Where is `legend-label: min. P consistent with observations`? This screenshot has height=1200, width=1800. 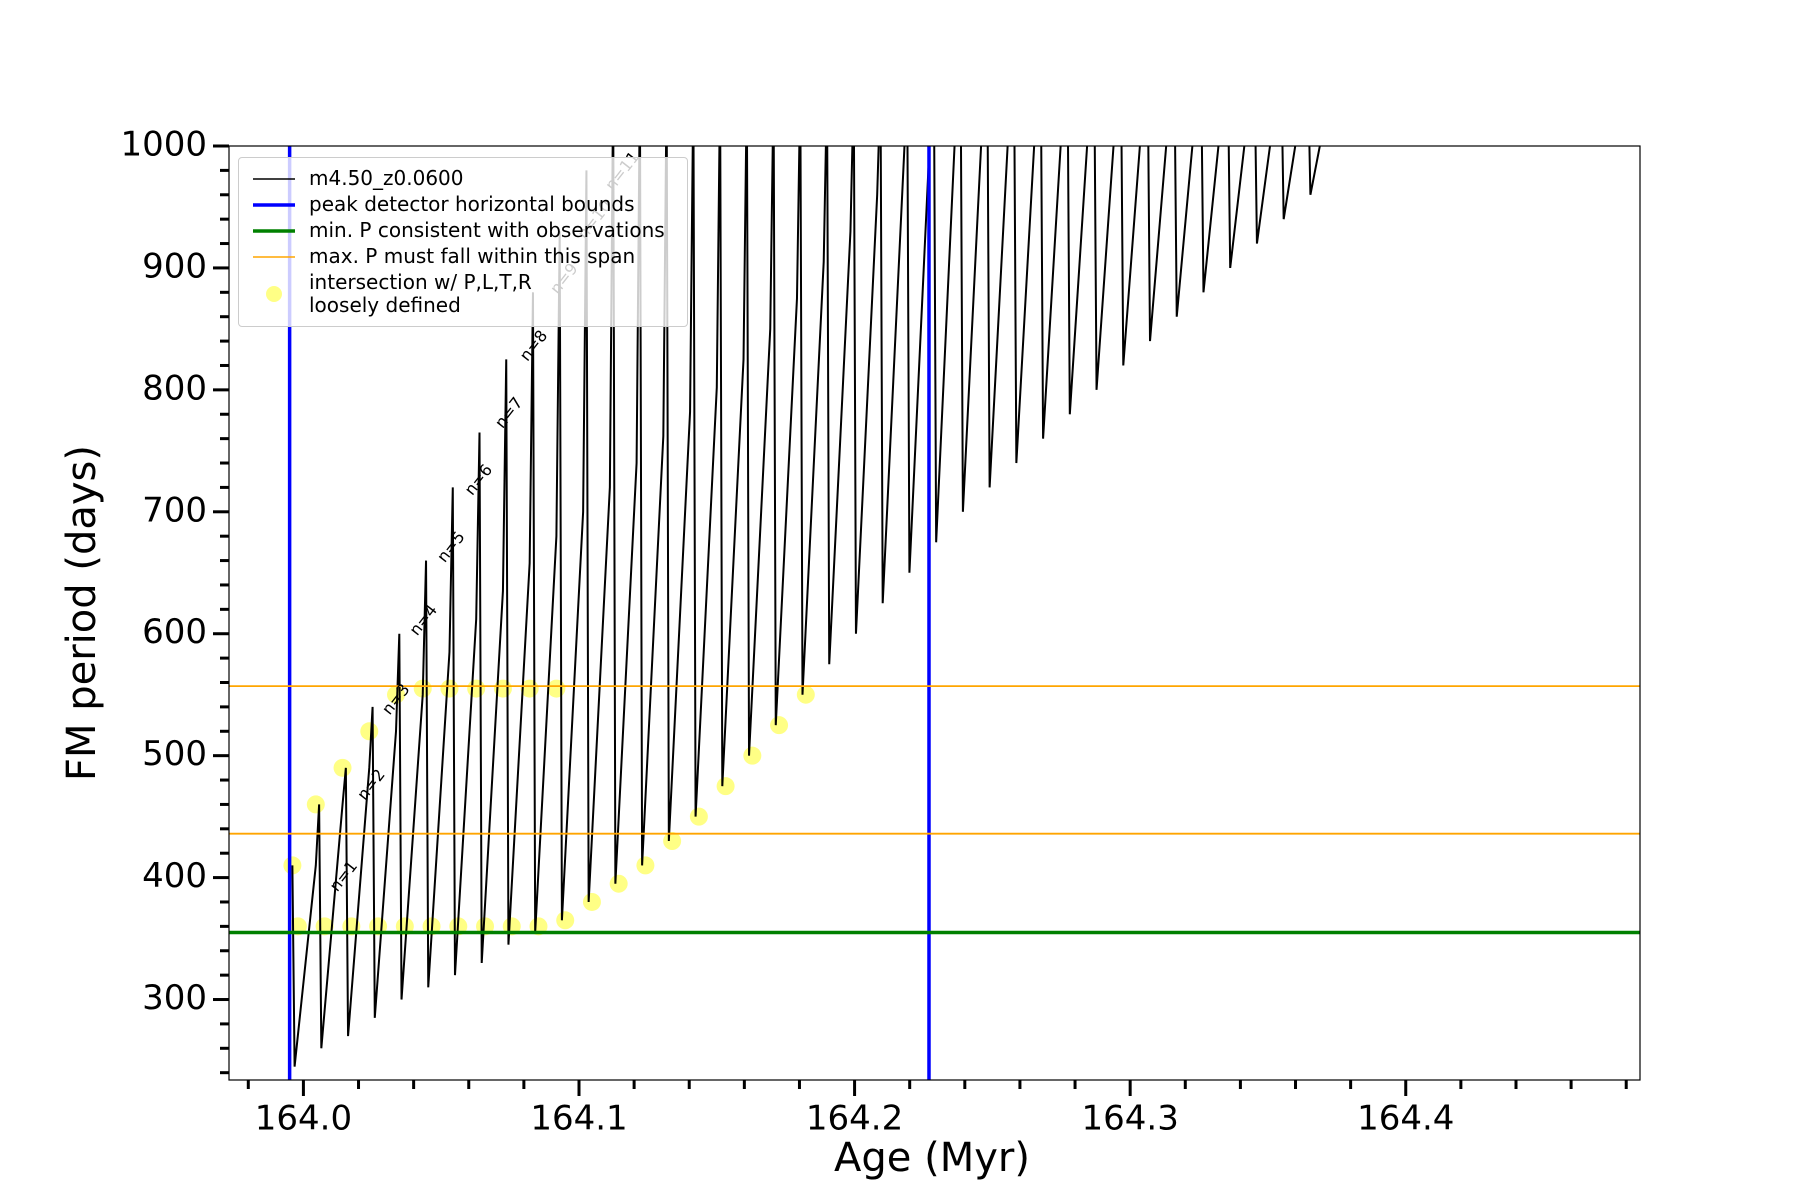 legend-label: min. P consistent with observations is located at coordinates (487, 230).